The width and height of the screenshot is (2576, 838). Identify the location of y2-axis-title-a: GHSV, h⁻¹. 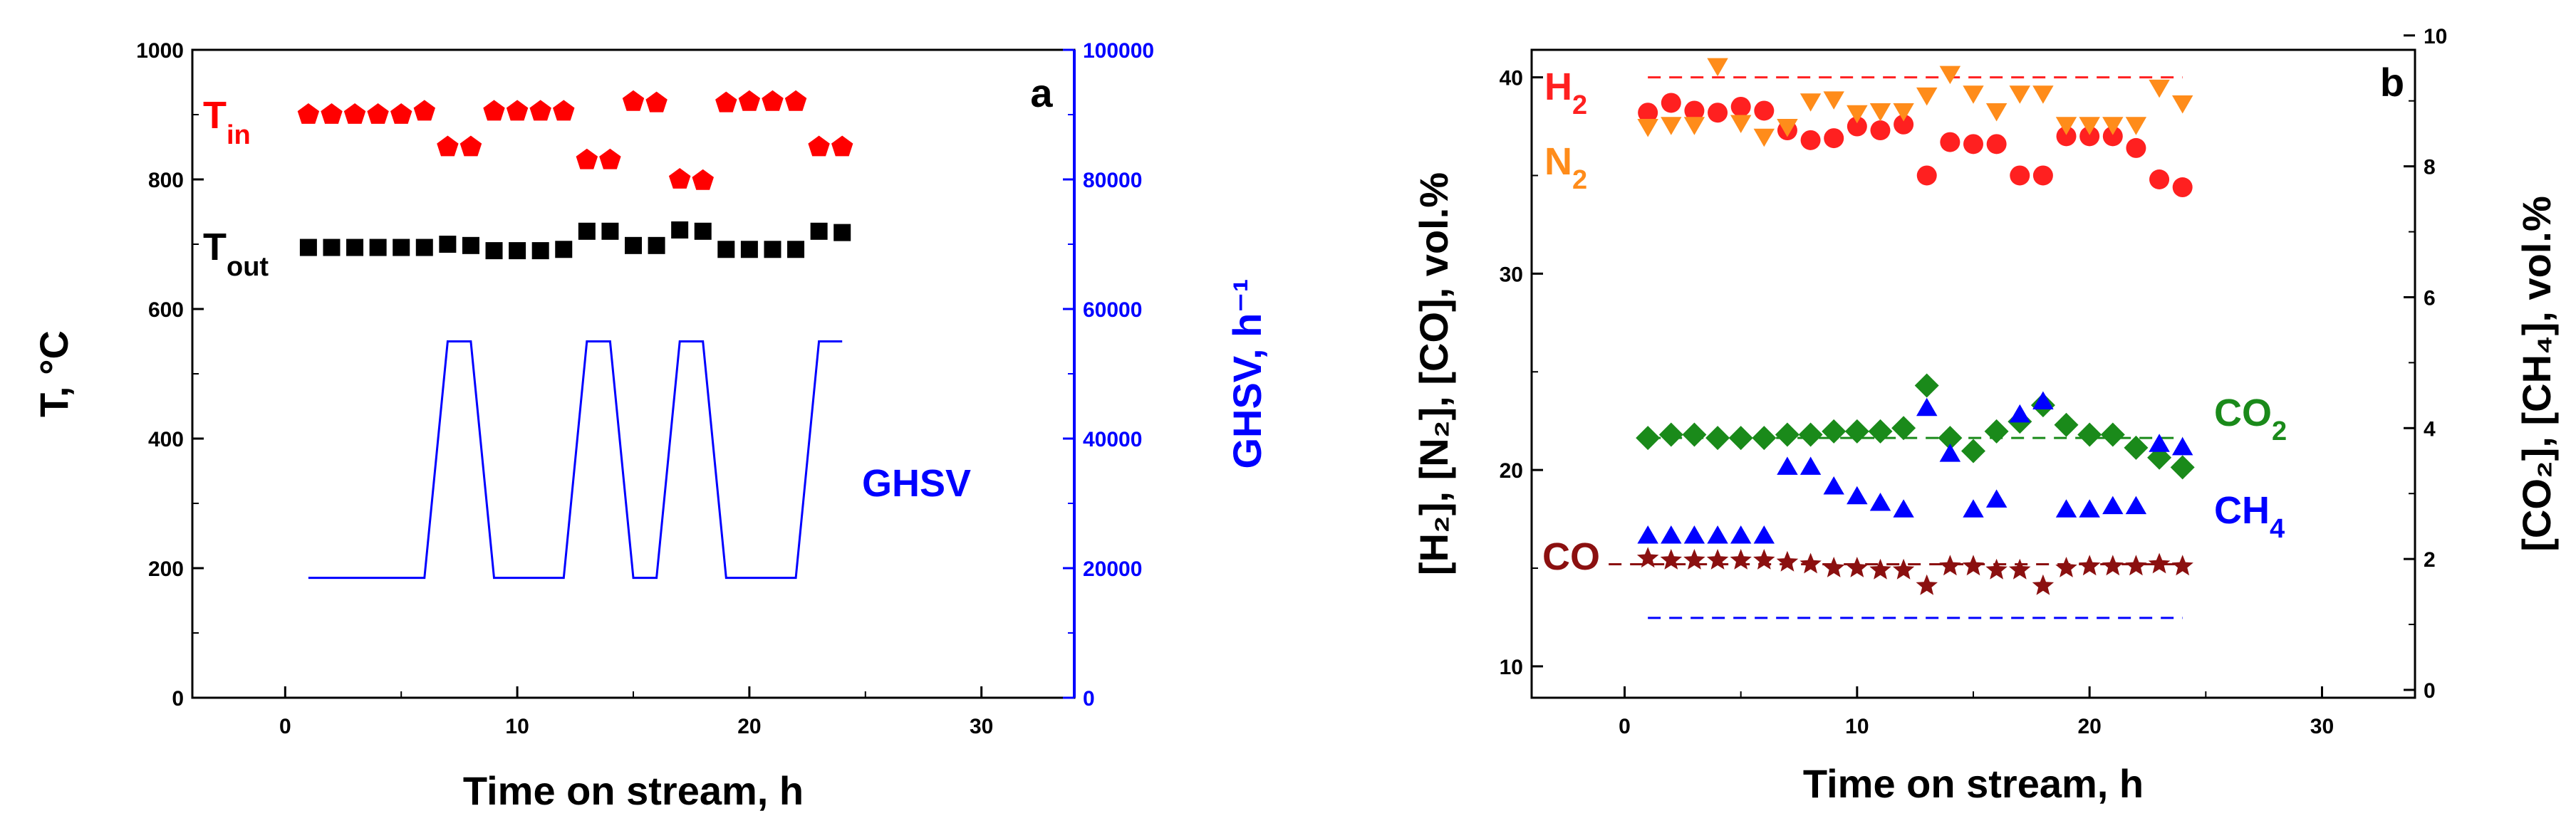
(1247, 373).